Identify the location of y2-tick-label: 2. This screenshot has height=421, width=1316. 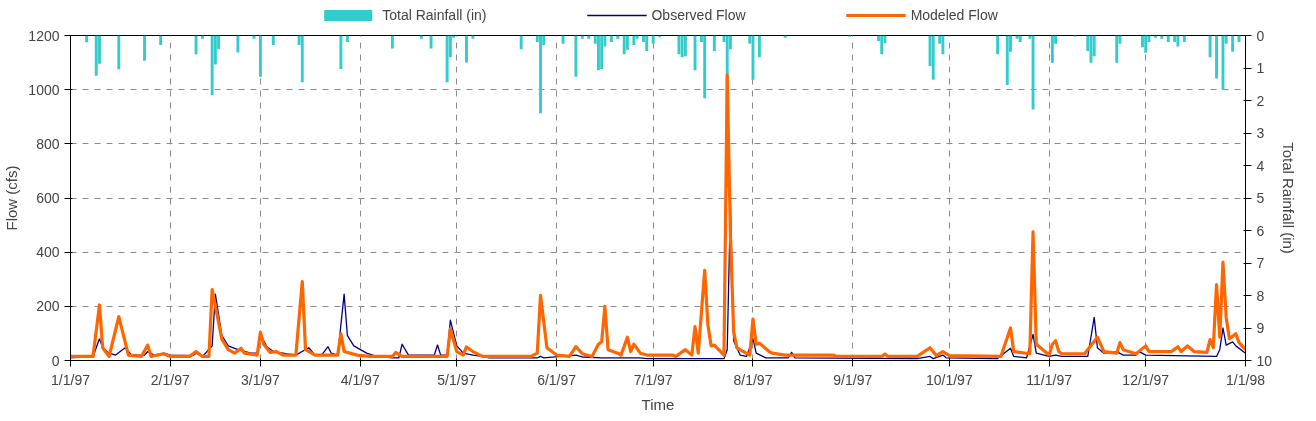
(1260, 100).